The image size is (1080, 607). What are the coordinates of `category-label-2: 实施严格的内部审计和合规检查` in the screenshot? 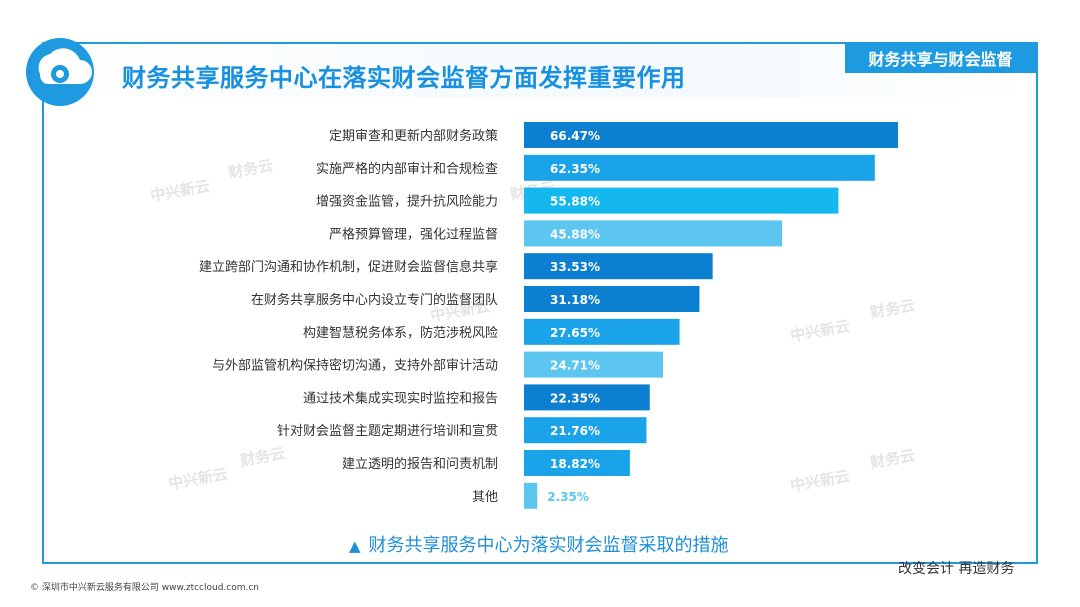 It's located at (407, 169).